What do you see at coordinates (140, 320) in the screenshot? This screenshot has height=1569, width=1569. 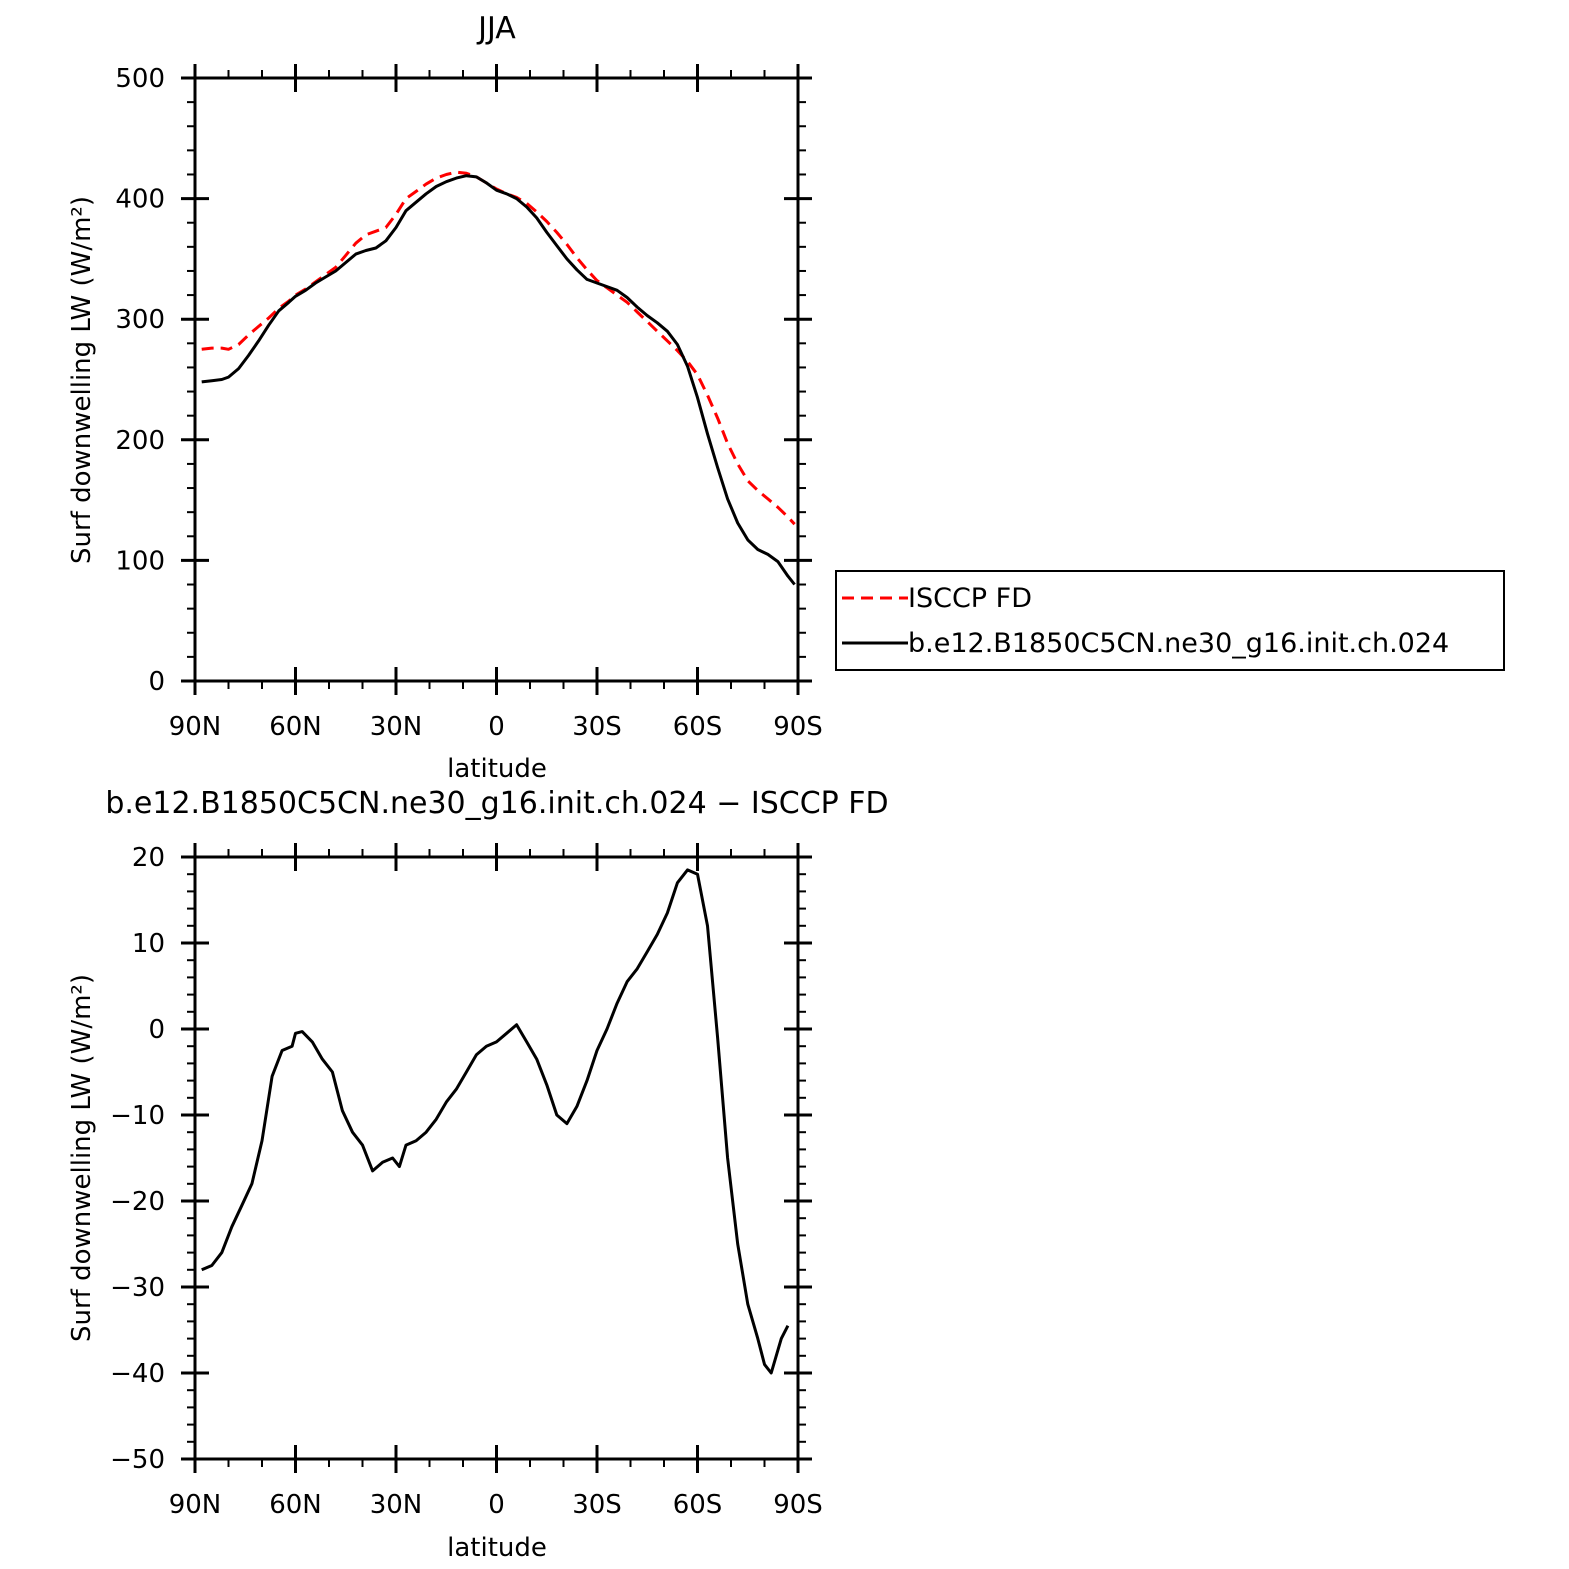 I see `y-tick-label: 300` at bounding box center [140, 320].